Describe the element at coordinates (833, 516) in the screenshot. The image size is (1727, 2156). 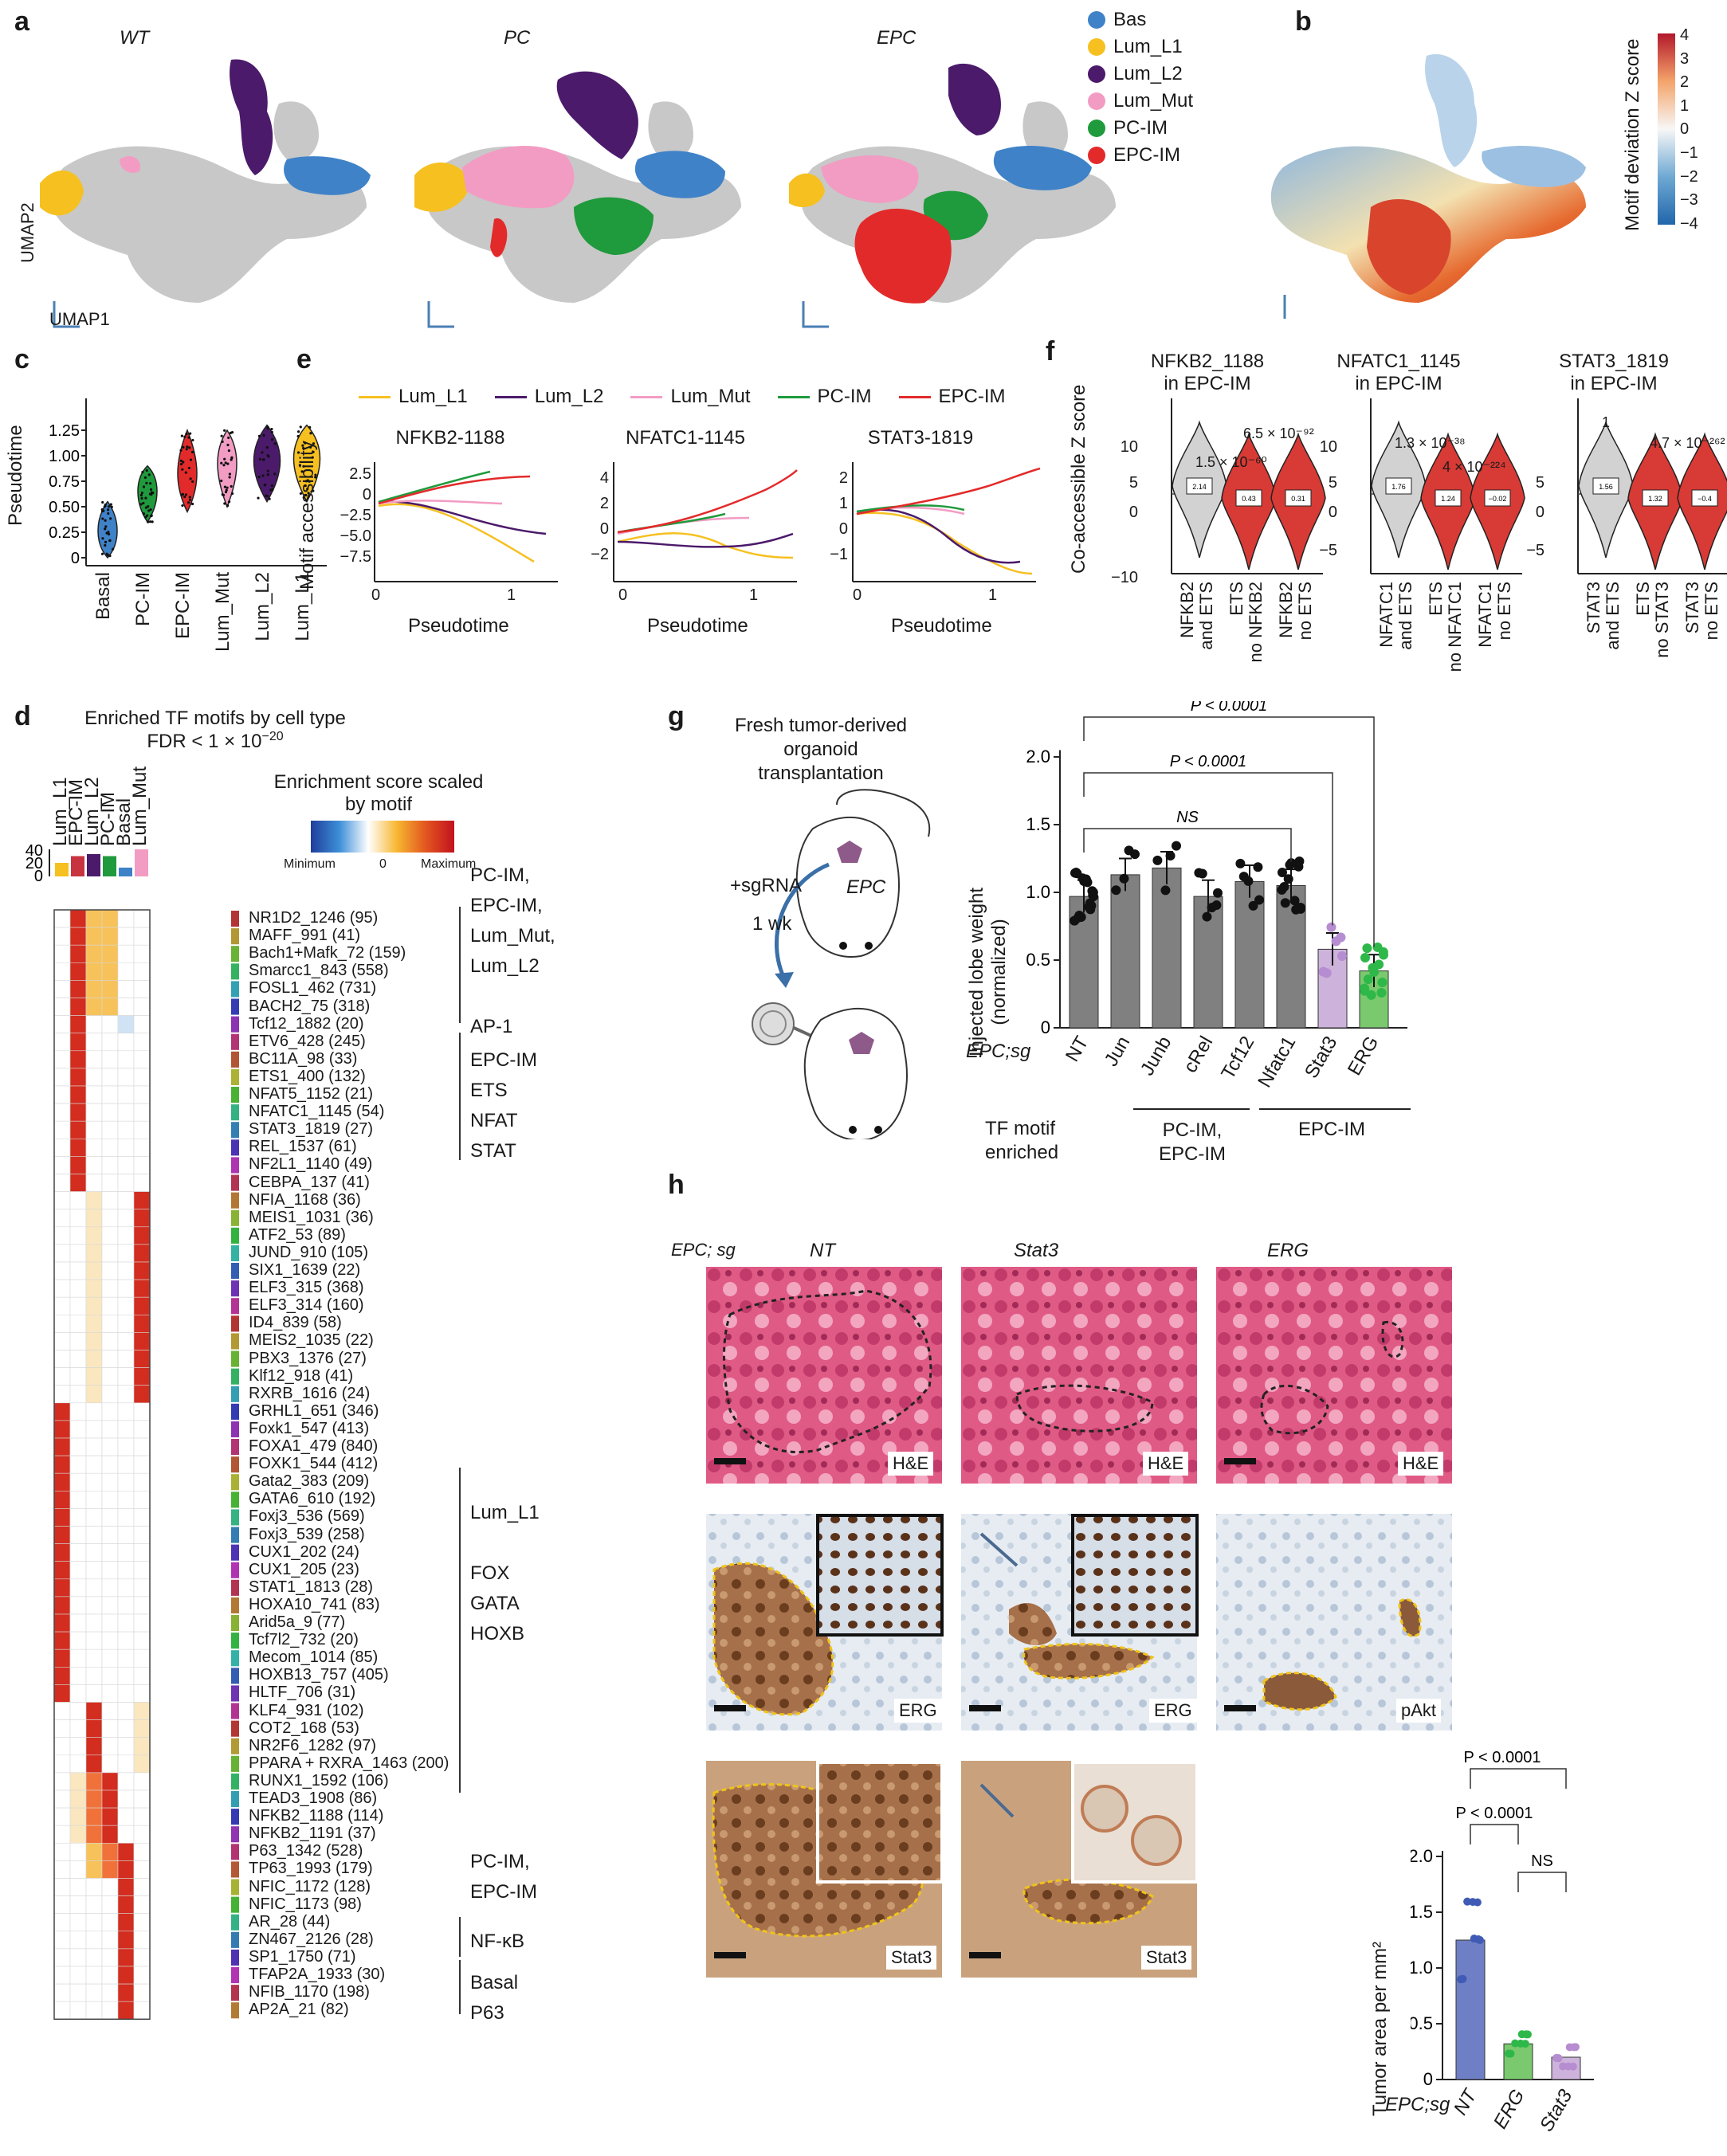
I see `e-yticks-3: 2 1 0 −1` at that location.